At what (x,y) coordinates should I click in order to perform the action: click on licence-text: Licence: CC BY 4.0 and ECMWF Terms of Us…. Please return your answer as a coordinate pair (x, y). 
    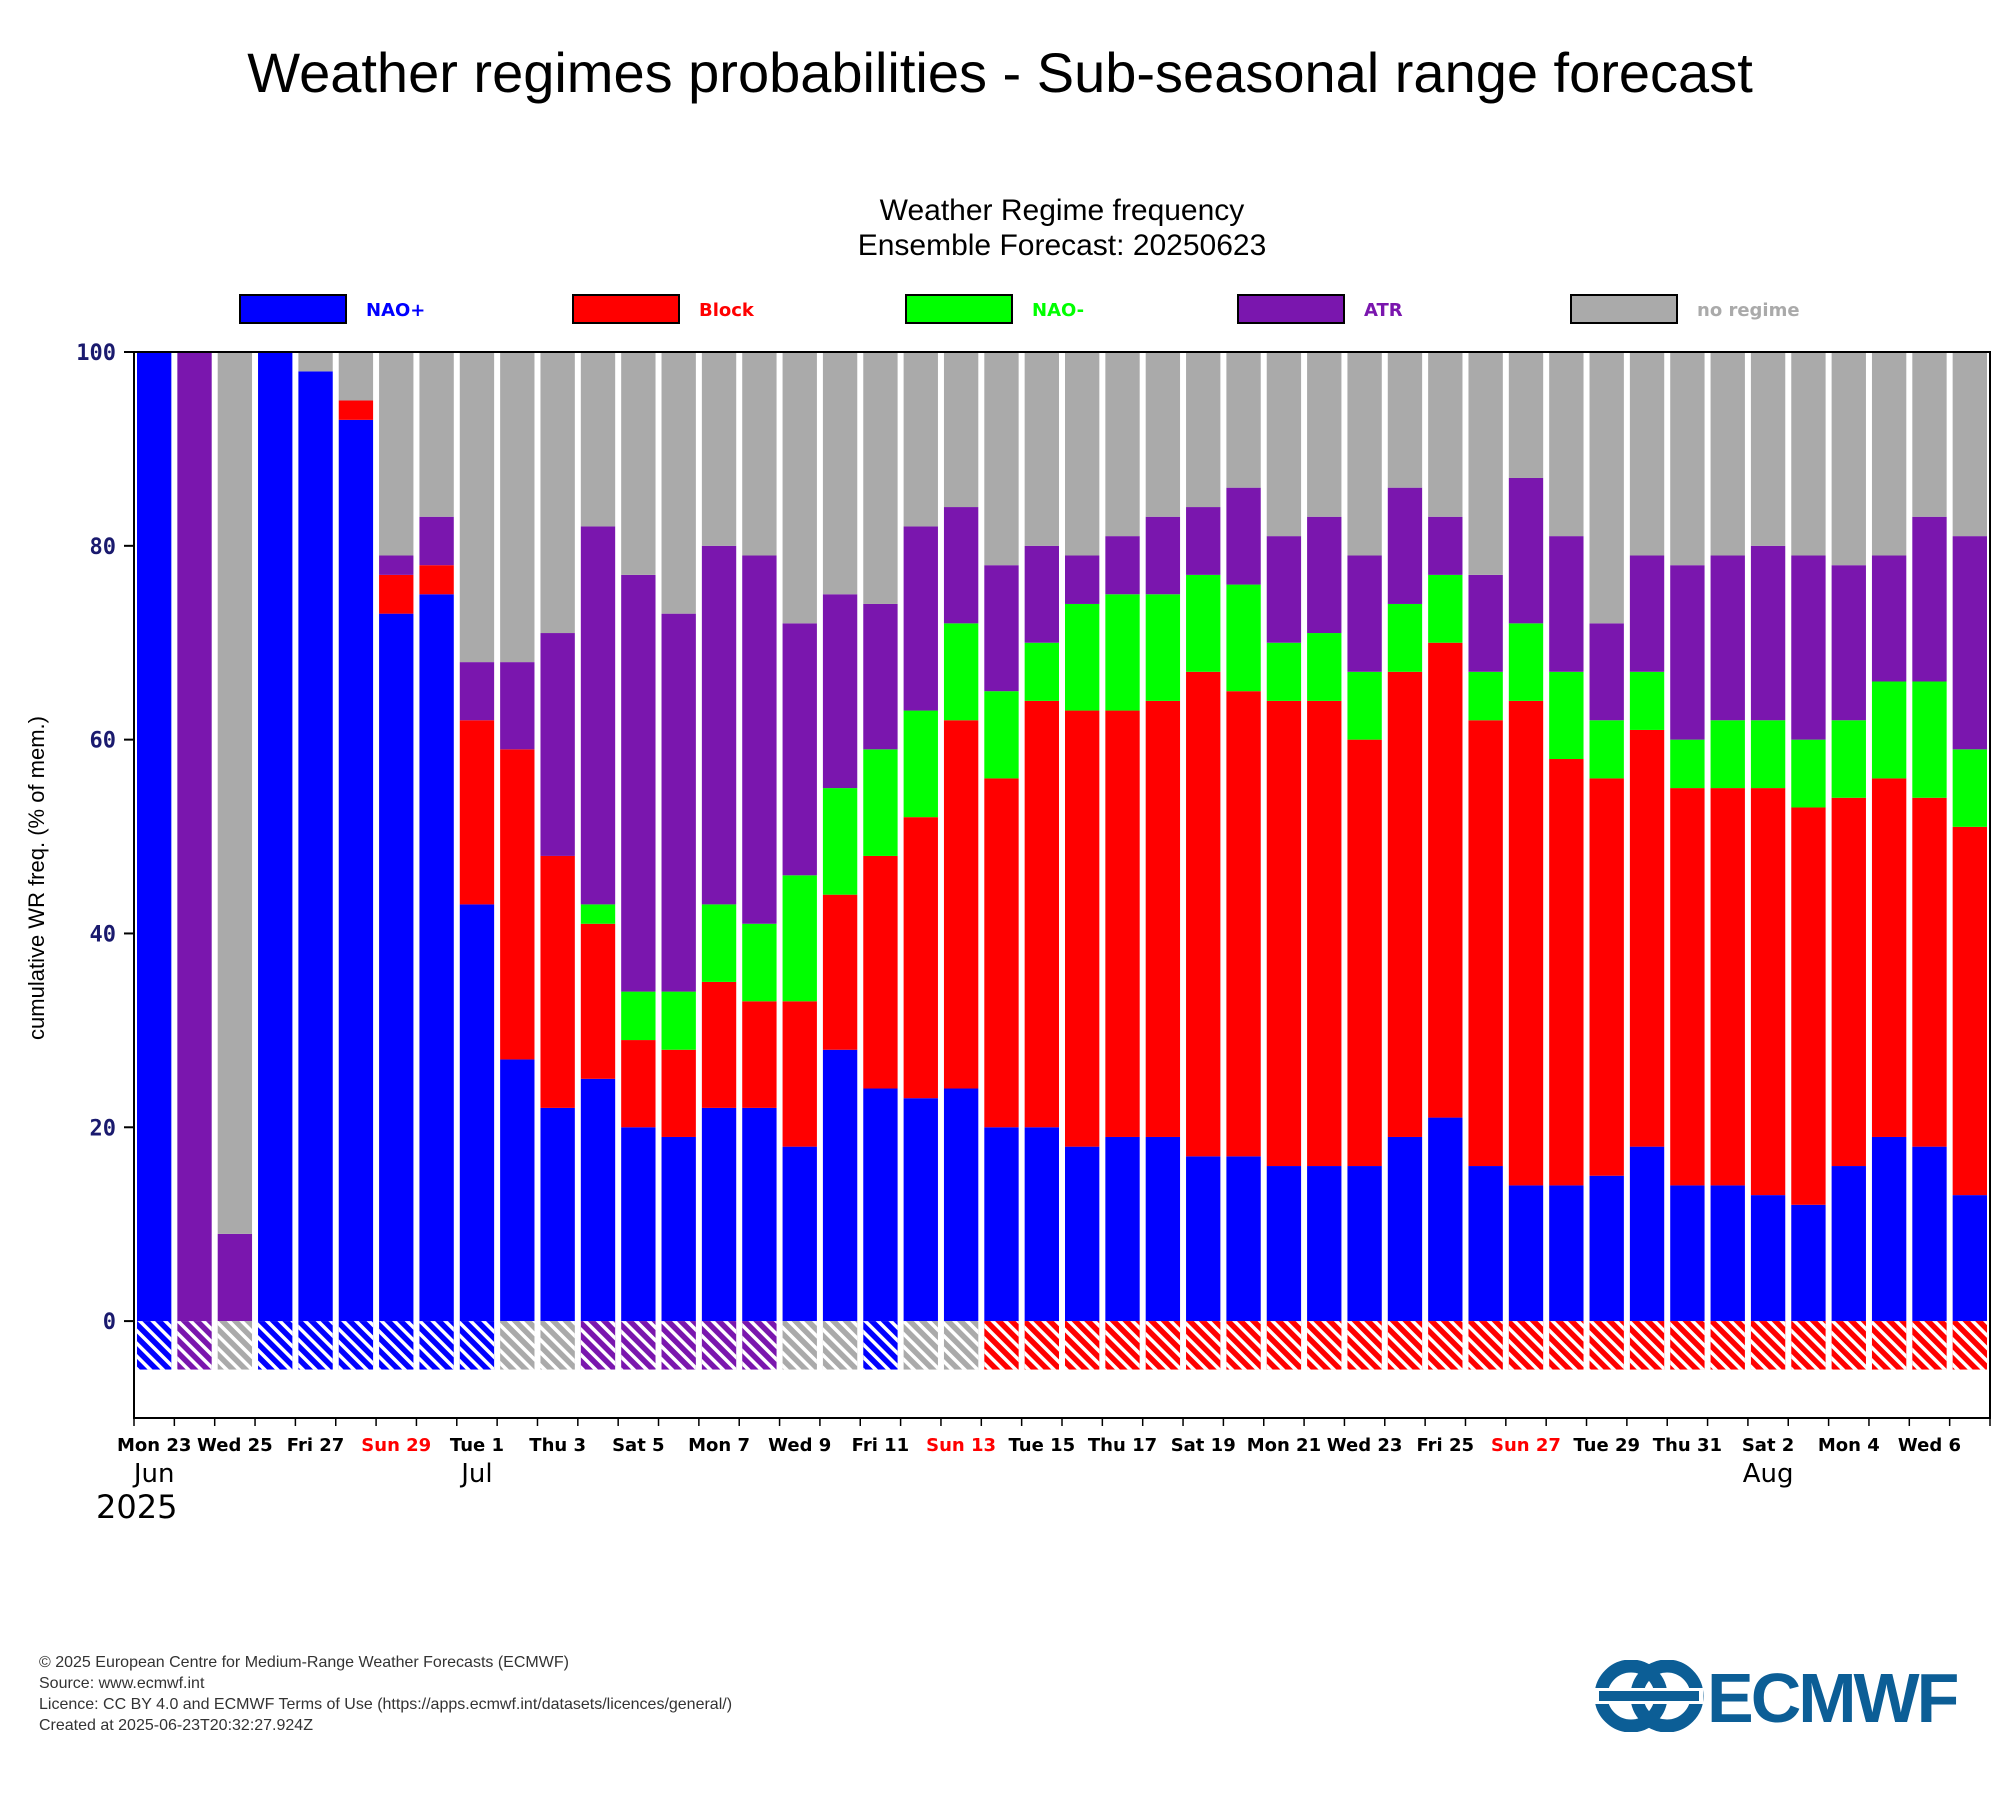
    Looking at the image, I should click on (386, 1704).